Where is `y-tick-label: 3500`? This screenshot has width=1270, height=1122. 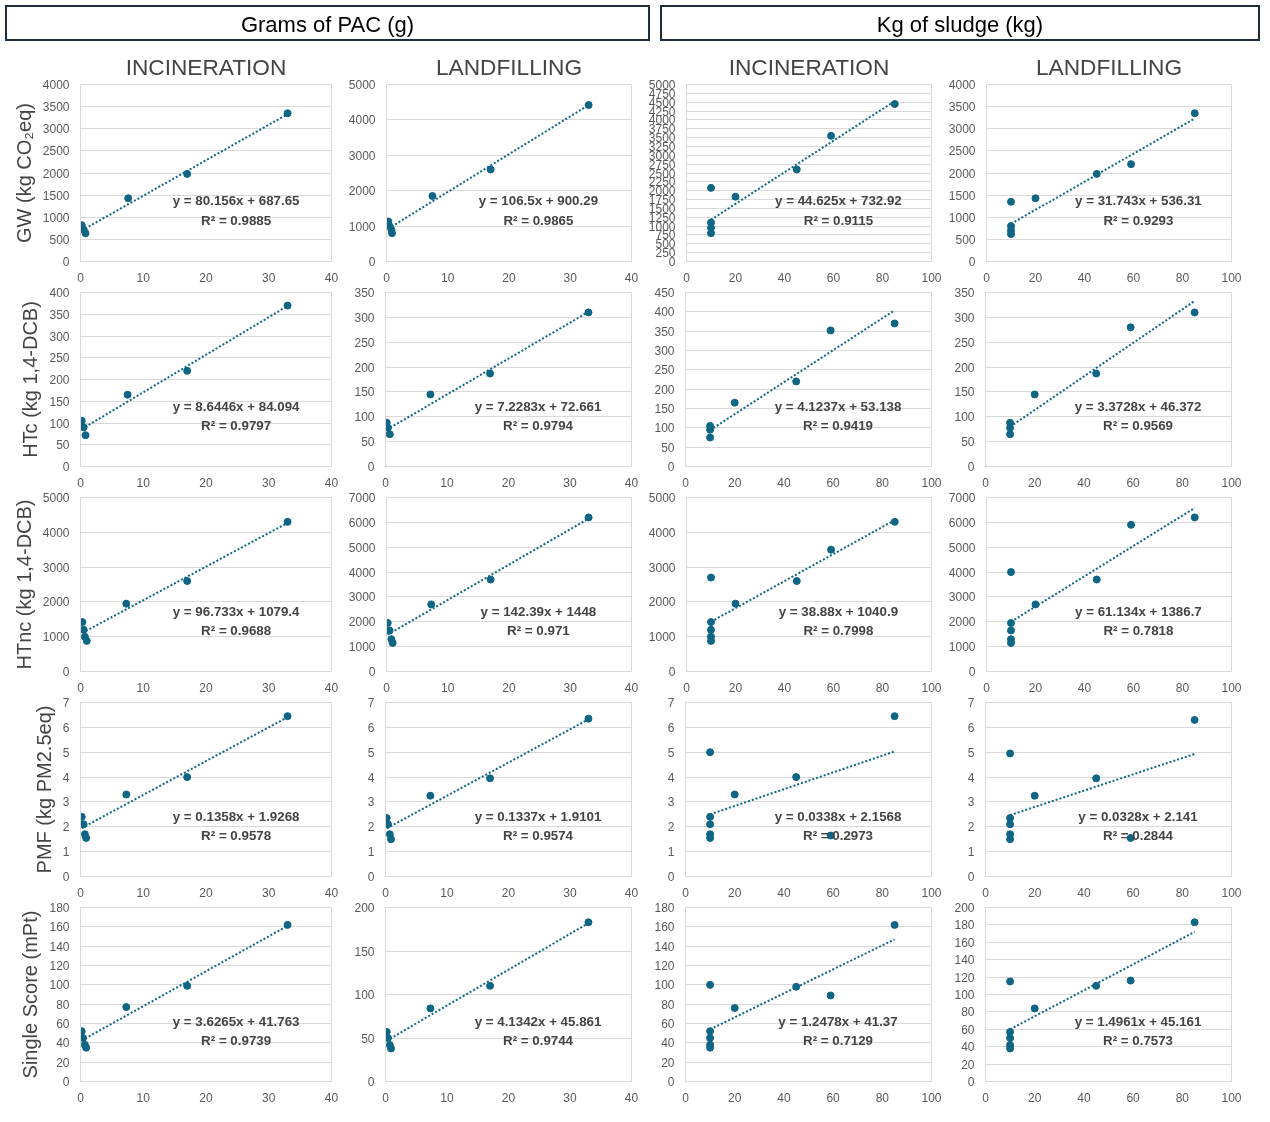
y-tick-label: 3500 is located at coordinates (962, 107).